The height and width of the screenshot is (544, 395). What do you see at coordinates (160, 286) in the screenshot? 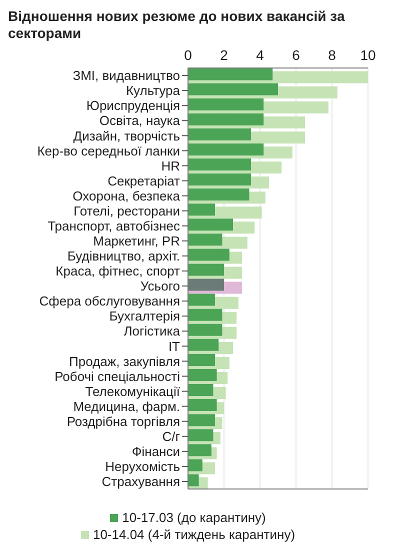
I see `y-tick-label: Усього` at bounding box center [160, 286].